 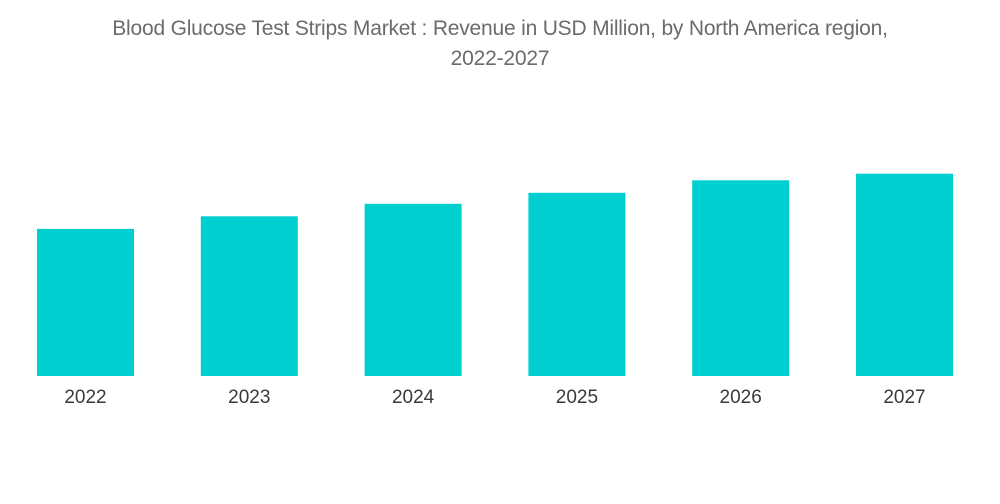 I want to click on bar-2022, so click(x=85, y=302).